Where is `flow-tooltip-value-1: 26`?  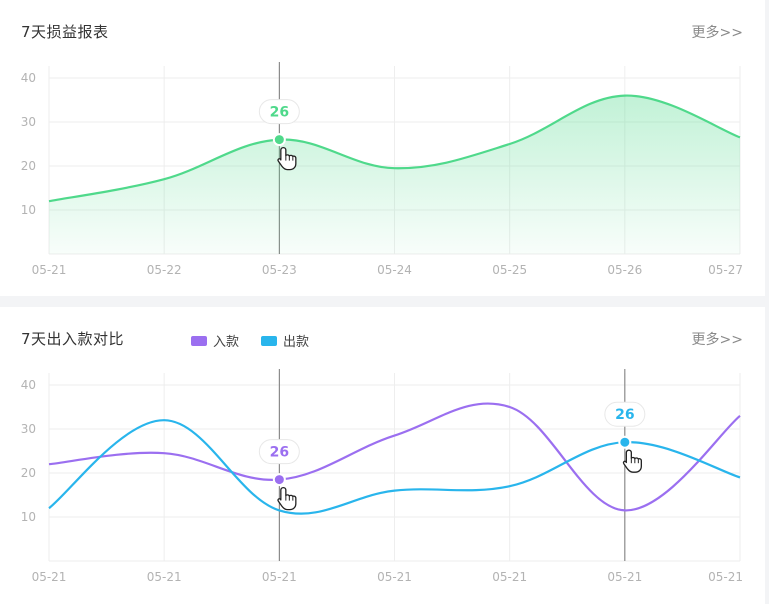
flow-tooltip-value-1: 26 is located at coordinates (624, 415).